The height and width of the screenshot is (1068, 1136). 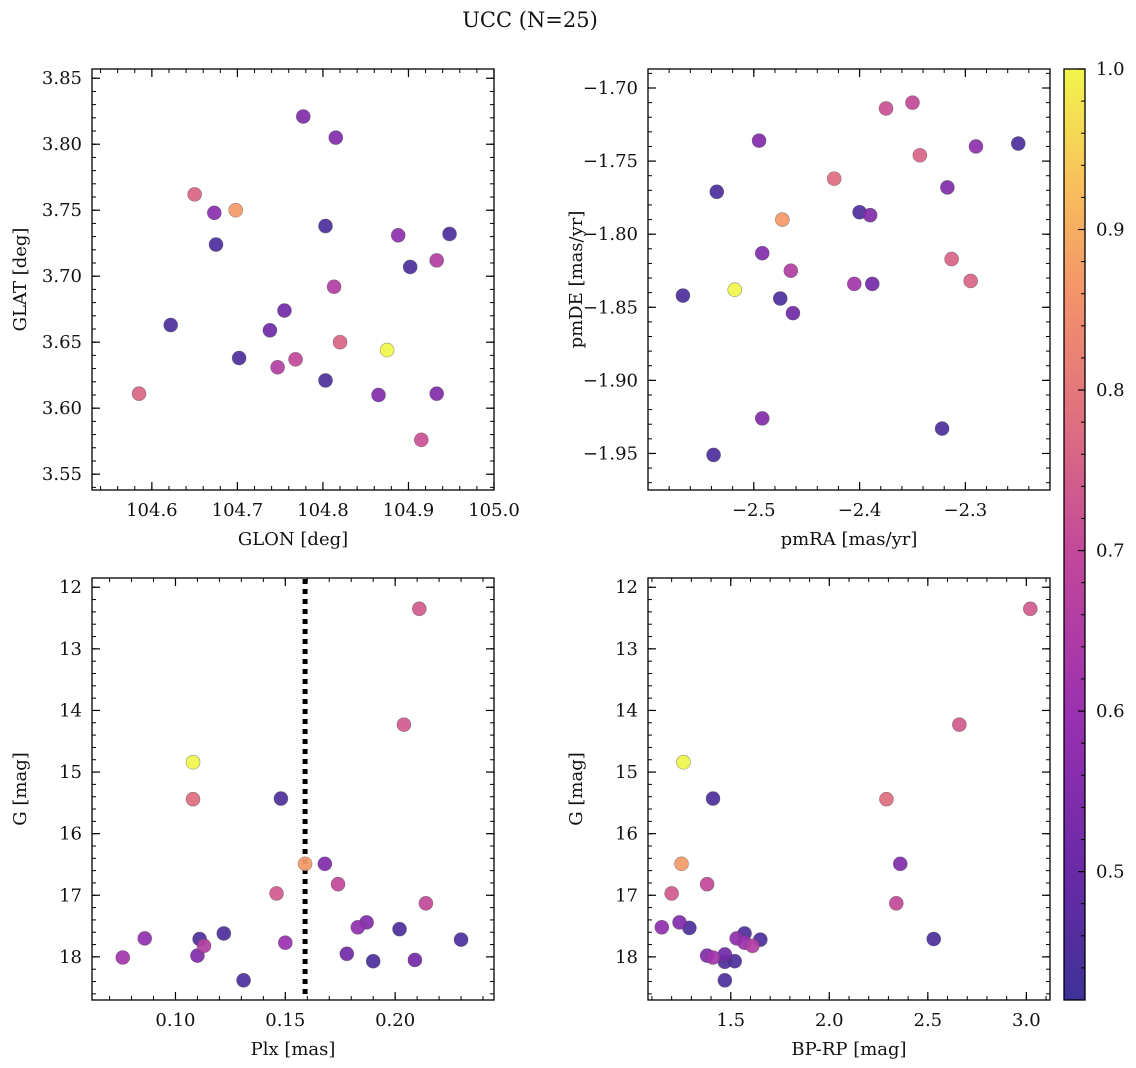 I want to click on x-tick-label: 0.10, so click(x=175, y=1020).